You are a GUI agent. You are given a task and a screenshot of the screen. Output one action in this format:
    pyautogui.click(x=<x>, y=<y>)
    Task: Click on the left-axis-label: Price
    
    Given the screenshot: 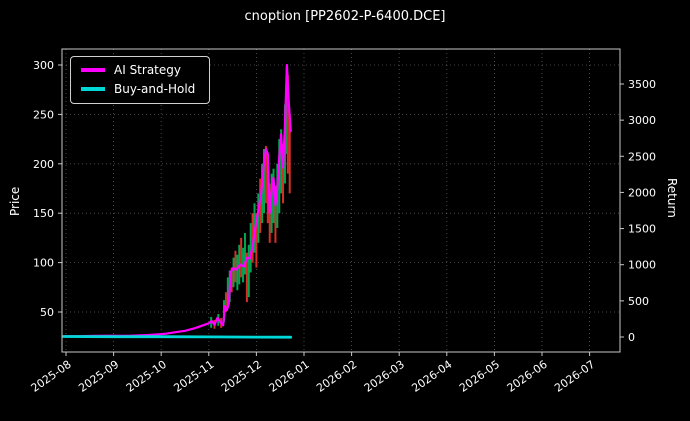 What is the action you would take?
    pyautogui.click(x=15, y=201)
    